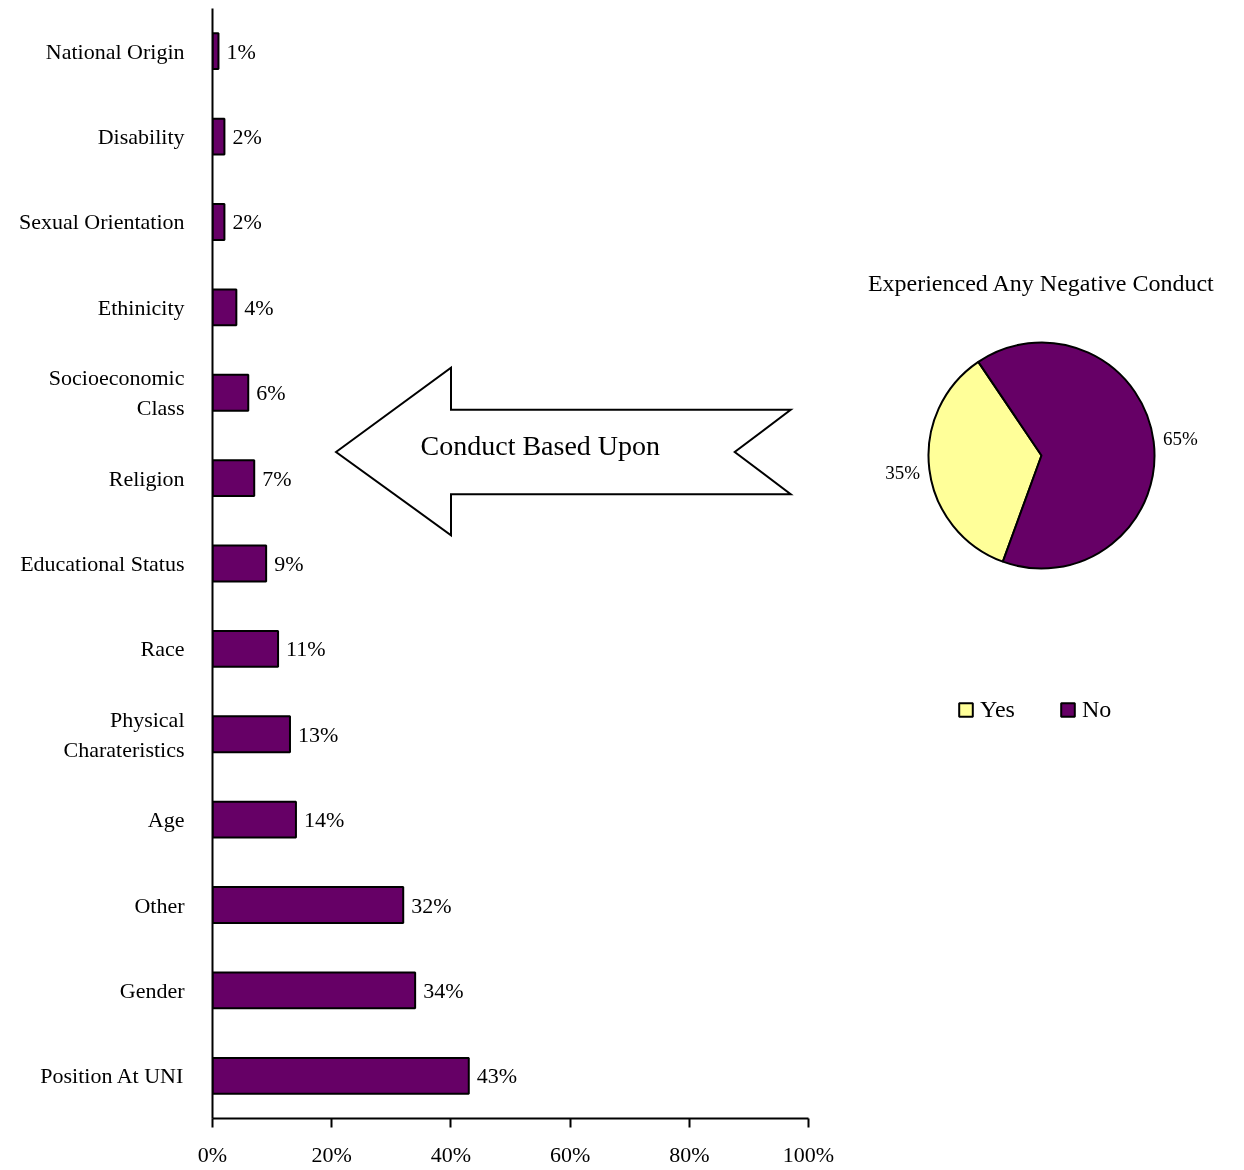 Image resolution: width=1244 pixels, height=1170 pixels. What do you see at coordinates (101, 222) in the screenshot?
I see `y-tick-label: Sexual Orientation` at bounding box center [101, 222].